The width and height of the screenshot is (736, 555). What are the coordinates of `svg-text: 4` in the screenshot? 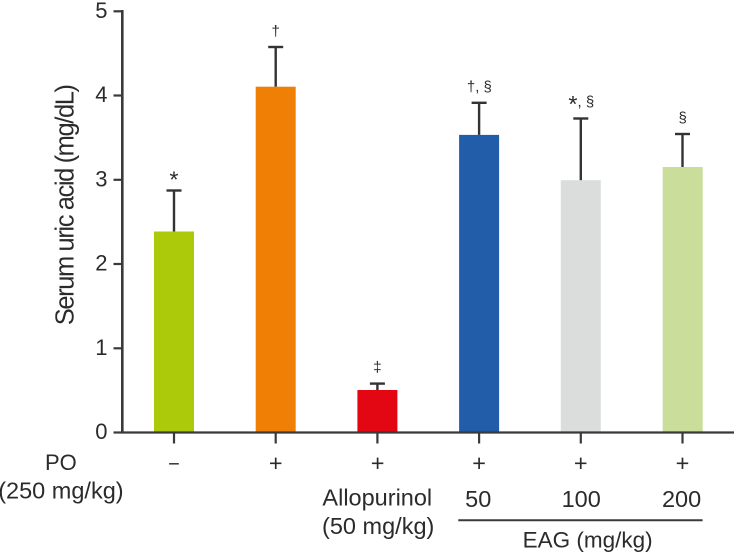 It's located at (101, 94).